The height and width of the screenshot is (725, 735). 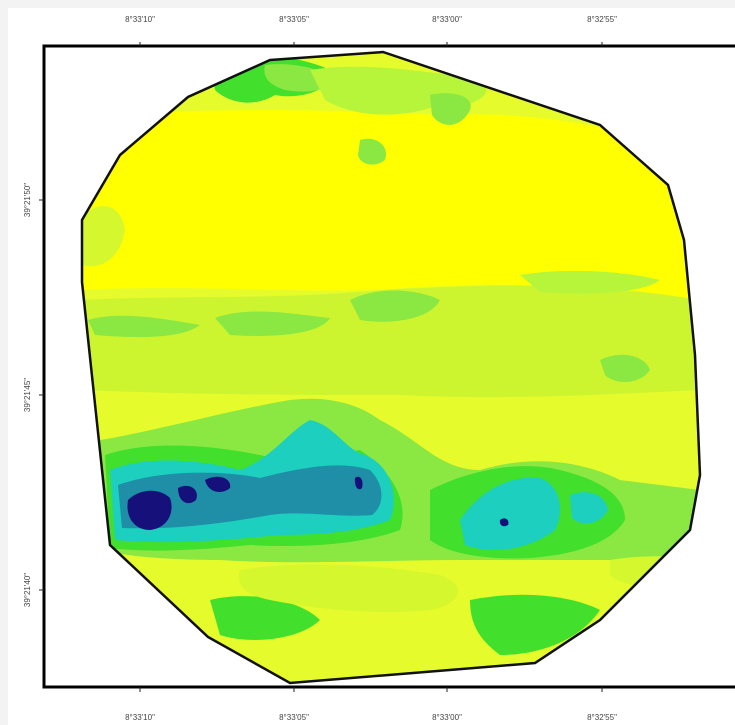 I want to click on zone-yellow-green-lower, so click(x=348, y=588).